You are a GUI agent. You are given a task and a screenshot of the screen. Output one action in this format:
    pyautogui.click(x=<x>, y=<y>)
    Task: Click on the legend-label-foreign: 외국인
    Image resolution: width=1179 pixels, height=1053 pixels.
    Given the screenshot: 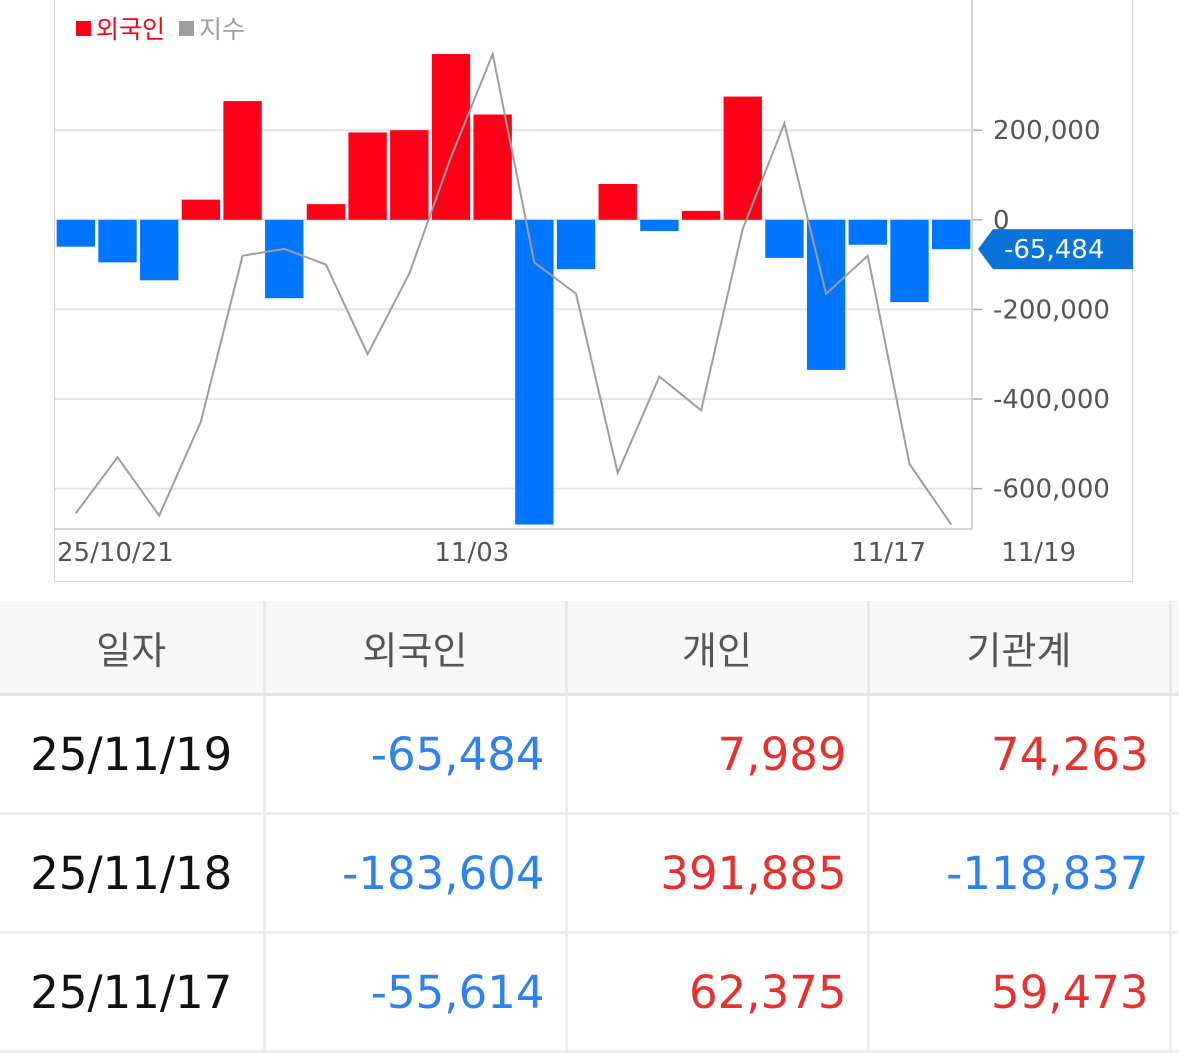 What is the action you would take?
    pyautogui.click(x=131, y=29)
    